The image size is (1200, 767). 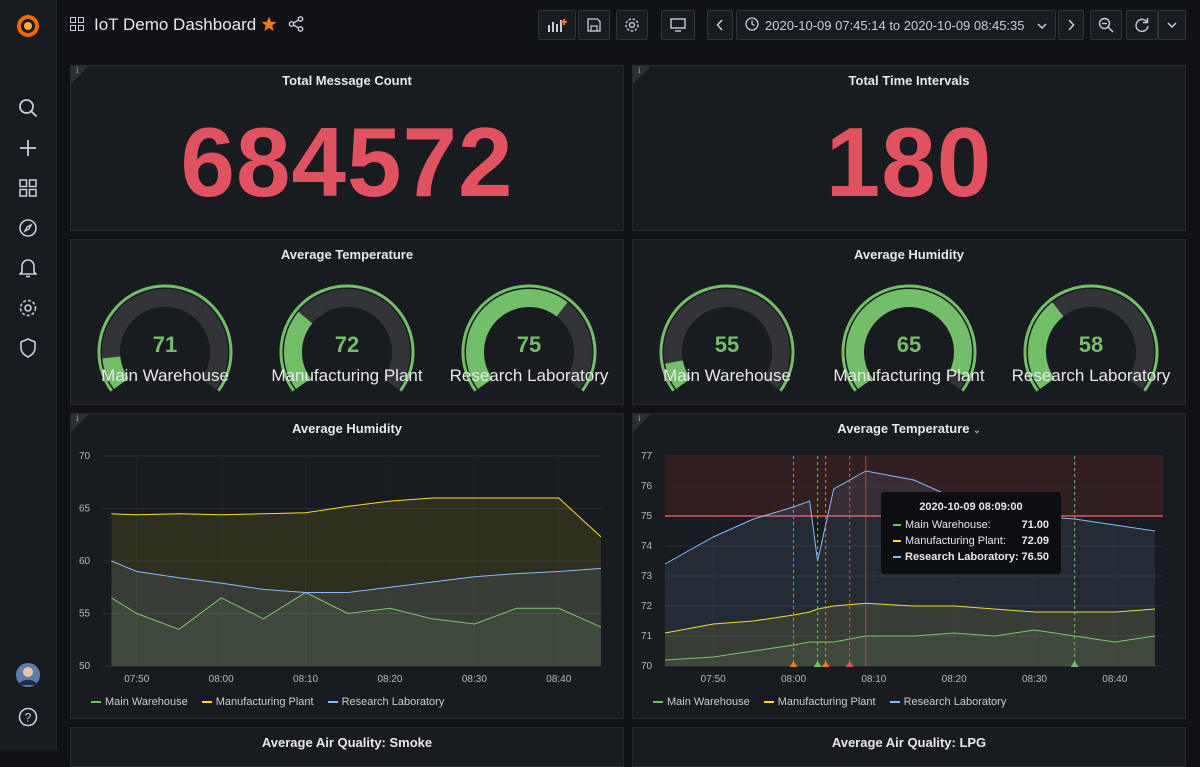 What do you see at coordinates (647, 666) in the screenshot?
I see `y-tick-label: 70` at bounding box center [647, 666].